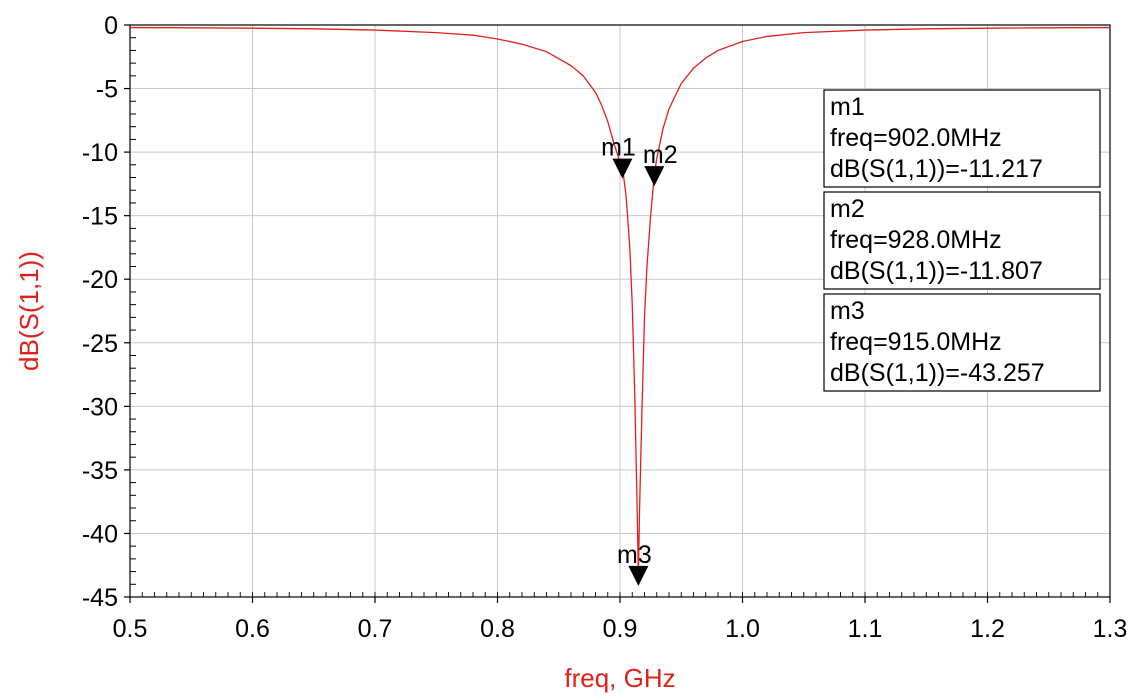 The height and width of the screenshot is (700, 1140). What do you see at coordinates (100, 217) in the screenshot?
I see `y-tick-label: -15` at bounding box center [100, 217].